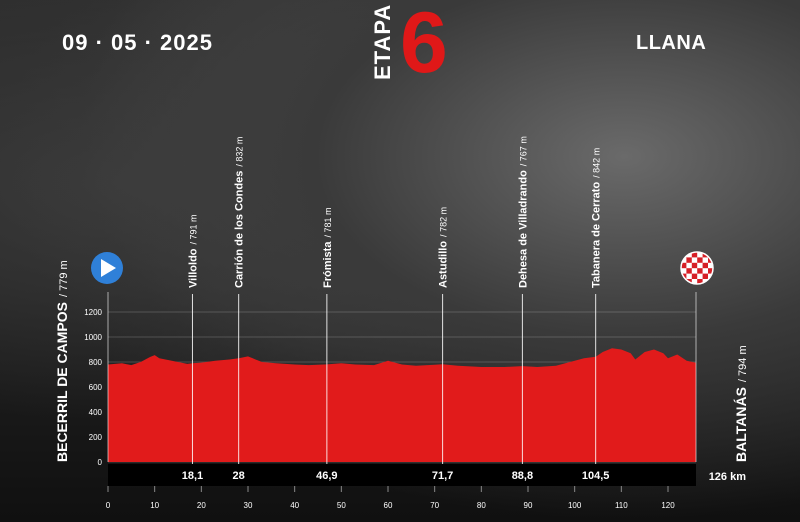  Describe the element at coordinates (64, 278) in the screenshot. I see `start-label-altitude: / 779 m` at that location.